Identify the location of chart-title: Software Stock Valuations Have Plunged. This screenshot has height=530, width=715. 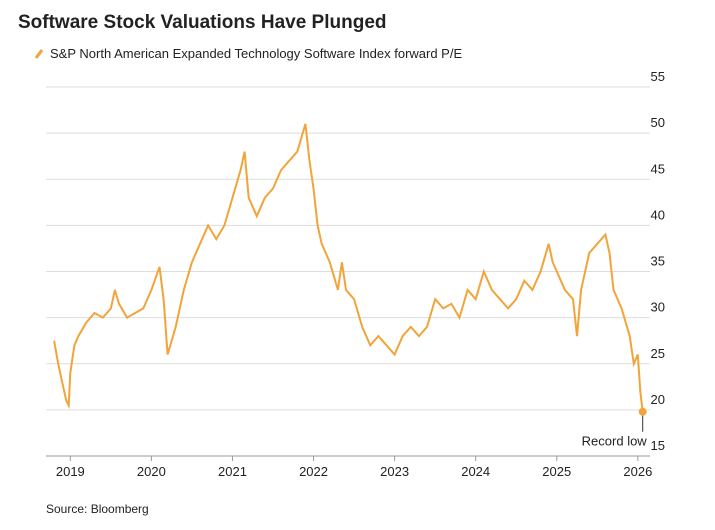
(202, 22).